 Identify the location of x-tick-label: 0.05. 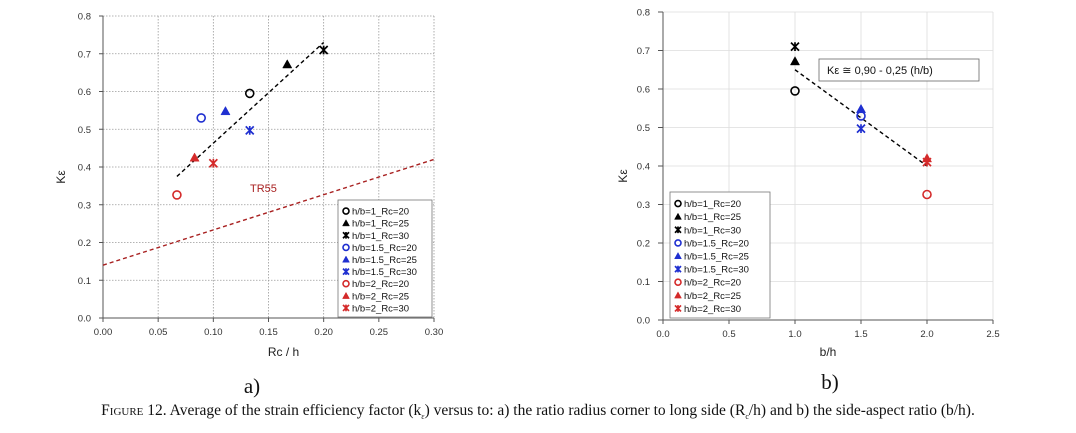
(158, 332).